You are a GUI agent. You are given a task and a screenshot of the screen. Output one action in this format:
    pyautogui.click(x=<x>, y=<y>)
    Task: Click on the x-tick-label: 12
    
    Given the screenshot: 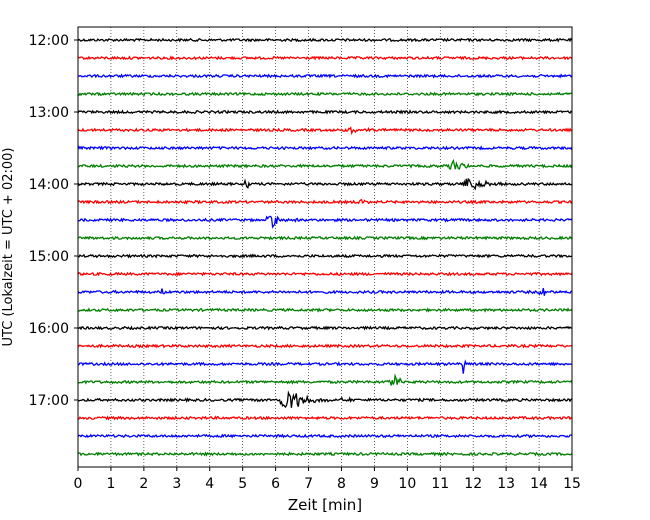 What is the action you would take?
    pyautogui.click(x=473, y=484)
    